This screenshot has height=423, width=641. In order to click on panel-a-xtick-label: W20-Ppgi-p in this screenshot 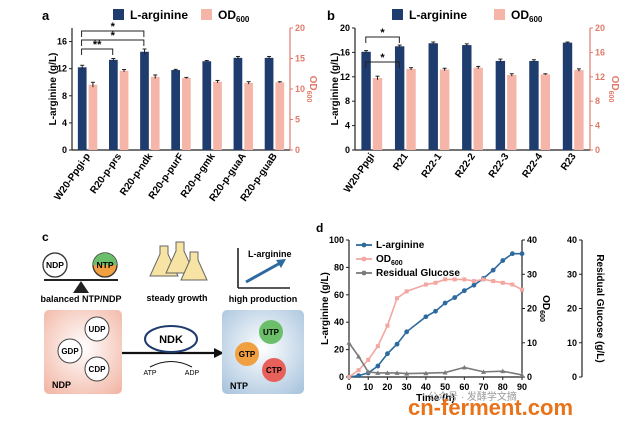, I will do `click(72, 176)`.